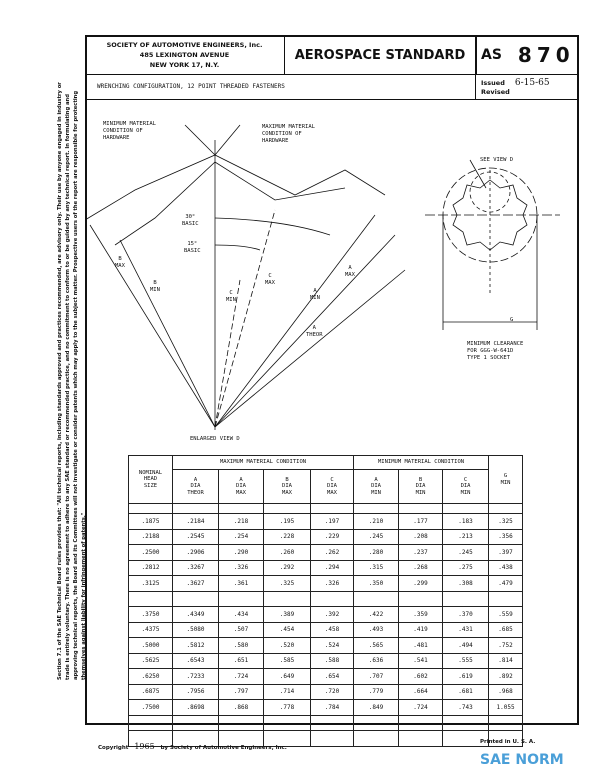 This screenshot has height=774, width=600. I want to click on col-b-dia-min: B DIA MIN, so click(421, 486).